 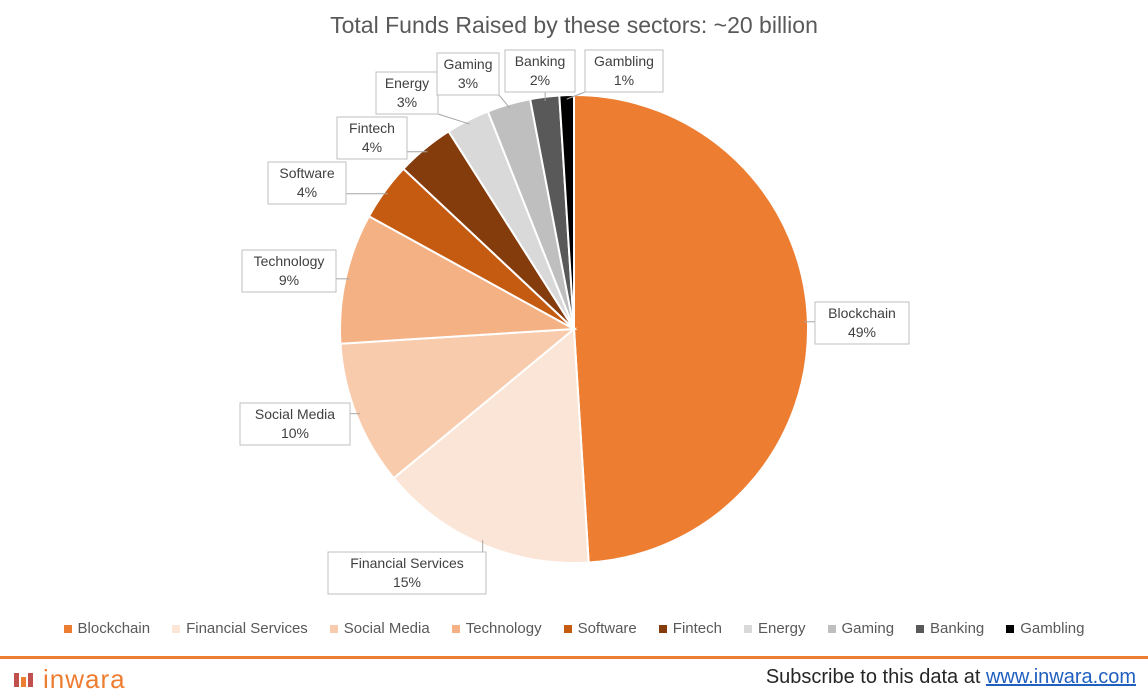 I want to click on leader-line-gambling, so click(x=576, y=95).